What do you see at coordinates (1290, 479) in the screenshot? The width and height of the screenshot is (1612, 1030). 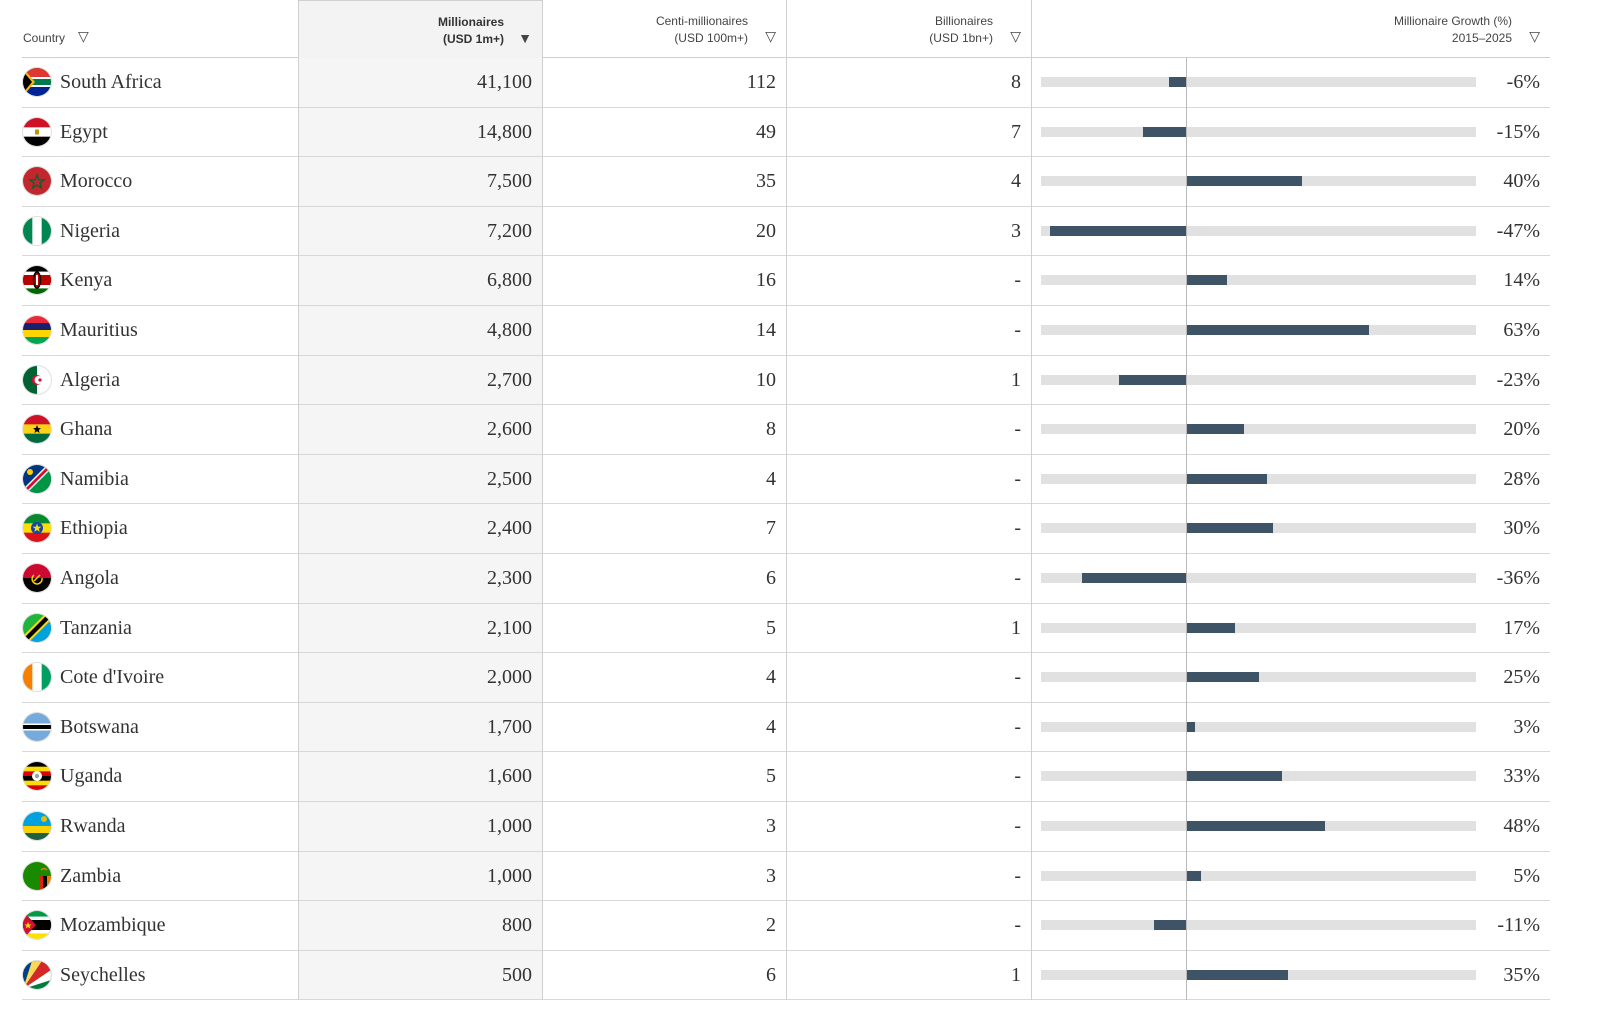 I see `growth-cell: 28%` at bounding box center [1290, 479].